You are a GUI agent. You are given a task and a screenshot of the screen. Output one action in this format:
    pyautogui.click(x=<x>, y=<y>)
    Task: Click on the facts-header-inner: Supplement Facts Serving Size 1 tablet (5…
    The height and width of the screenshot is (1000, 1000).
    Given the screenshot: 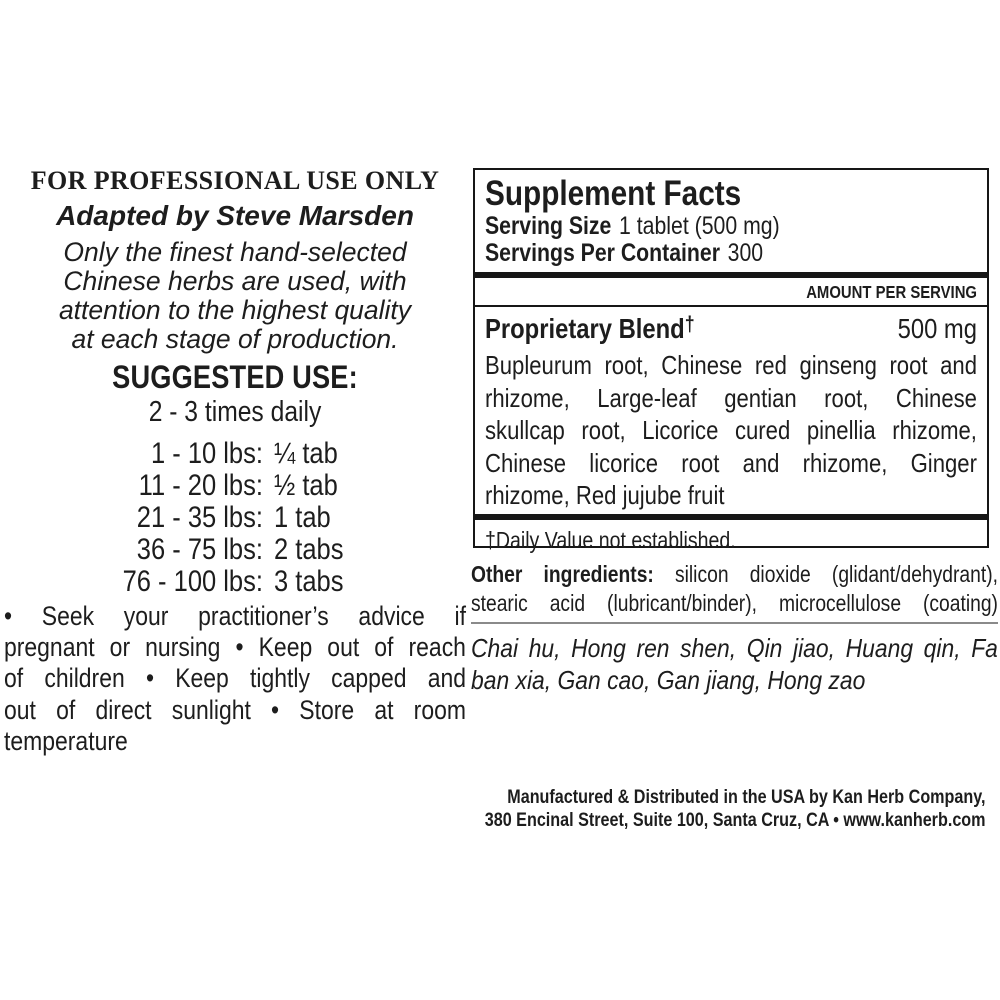 What is the action you would take?
    pyautogui.click(x=731, y=221)
    